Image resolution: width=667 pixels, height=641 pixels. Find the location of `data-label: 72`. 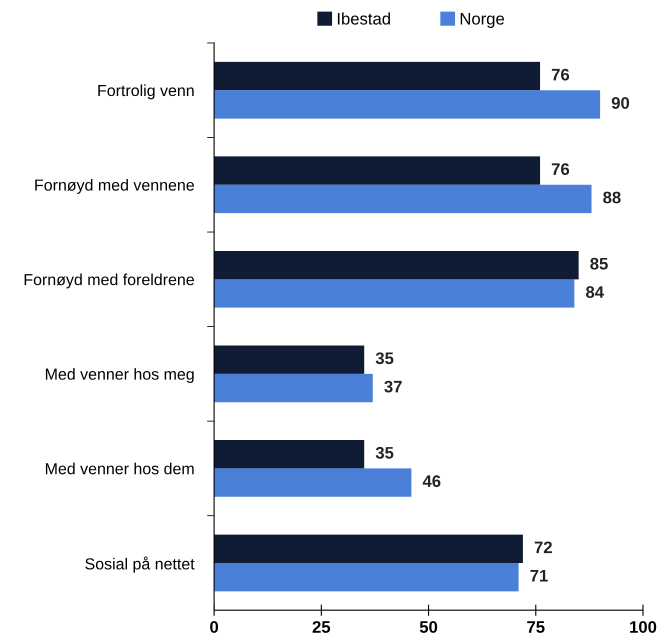

data-label: 72 is located at coordinates (543, 547).